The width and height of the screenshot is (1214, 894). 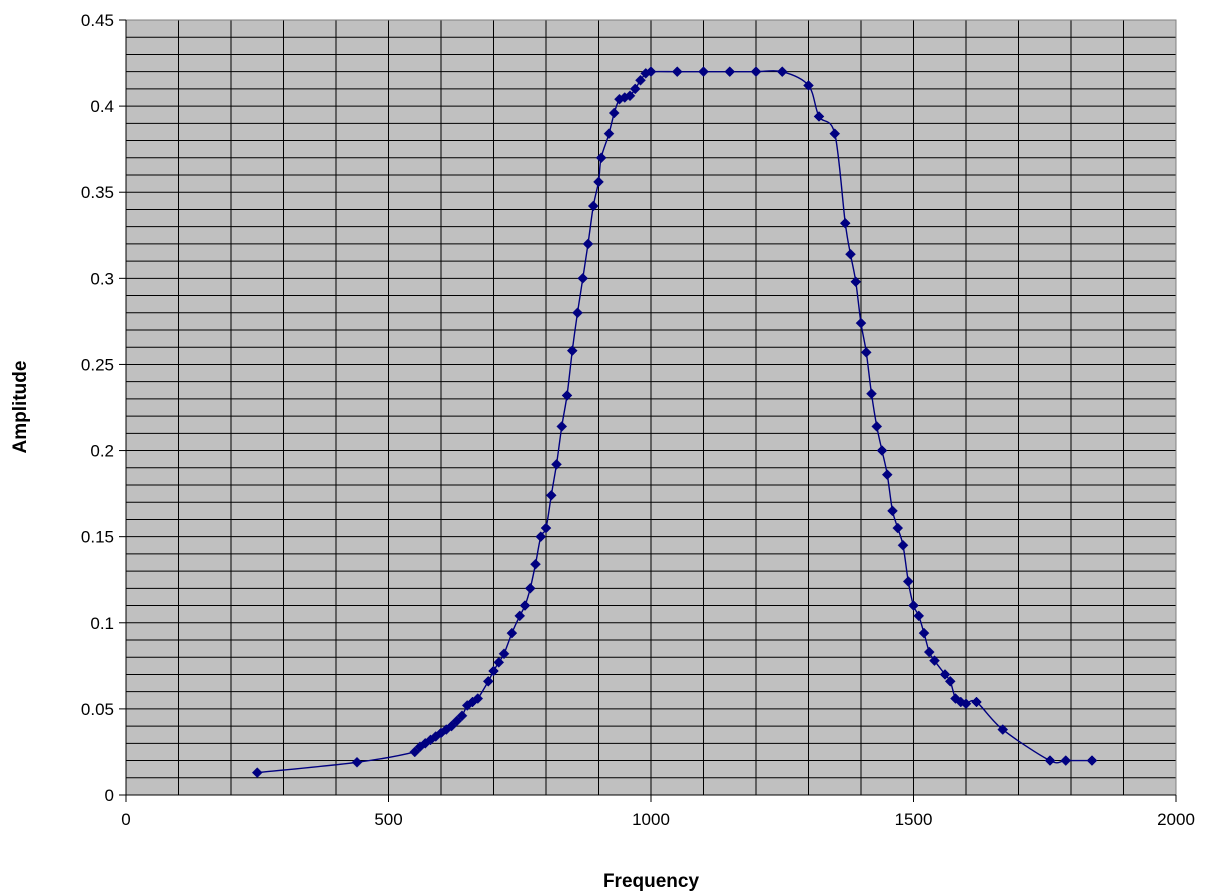 What do you see at coordinates (102, 451) in the screenshot?
I see `y-tick-label: 0.2` at bounding box center [102, 451].